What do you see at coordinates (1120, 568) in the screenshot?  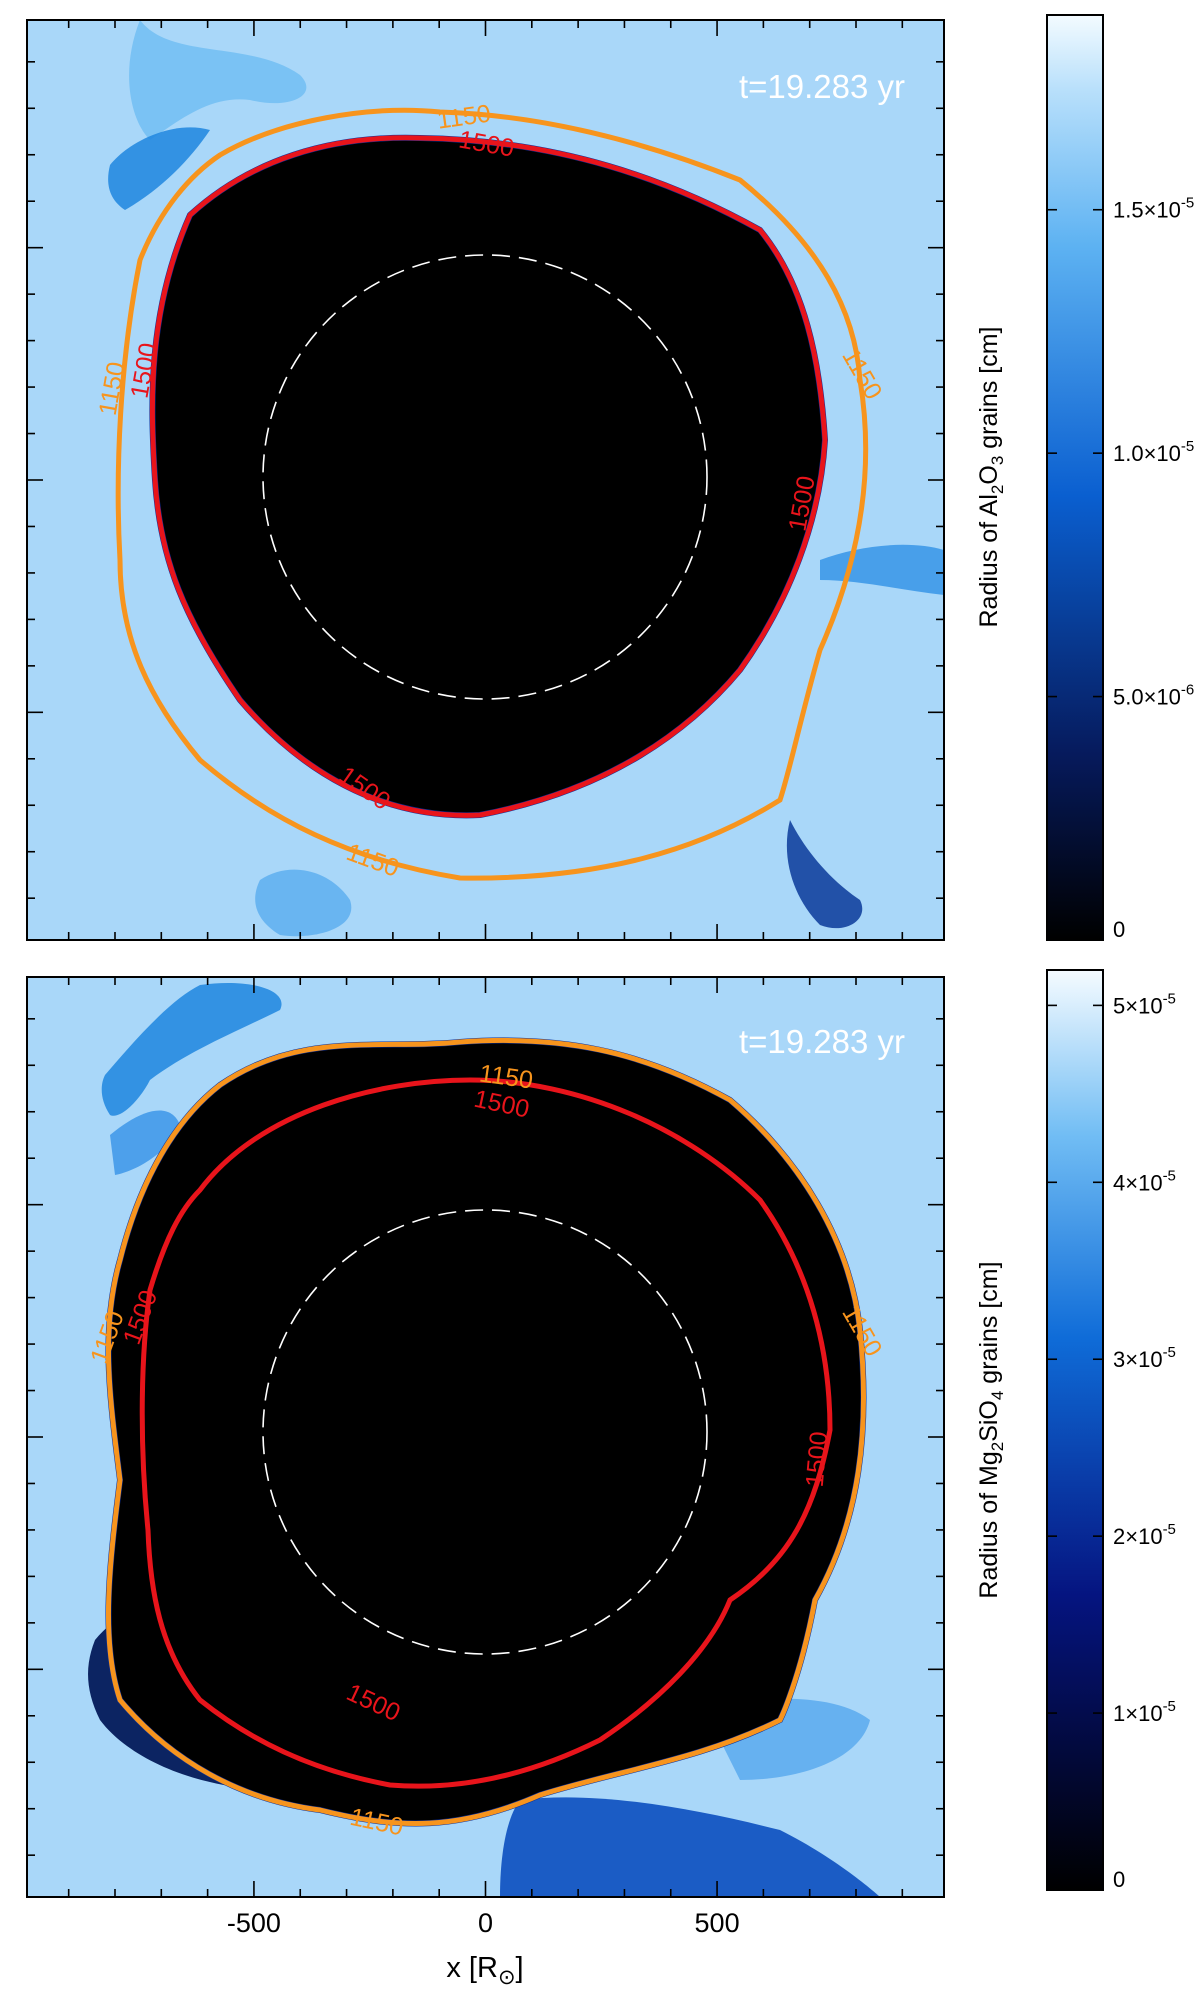 I see `colorbar-ticks: 0 5.0×10⁻⁶ 1.0×10⁻⁵ 1.5×10⁻⁵` at bounding box center [1120, 568].